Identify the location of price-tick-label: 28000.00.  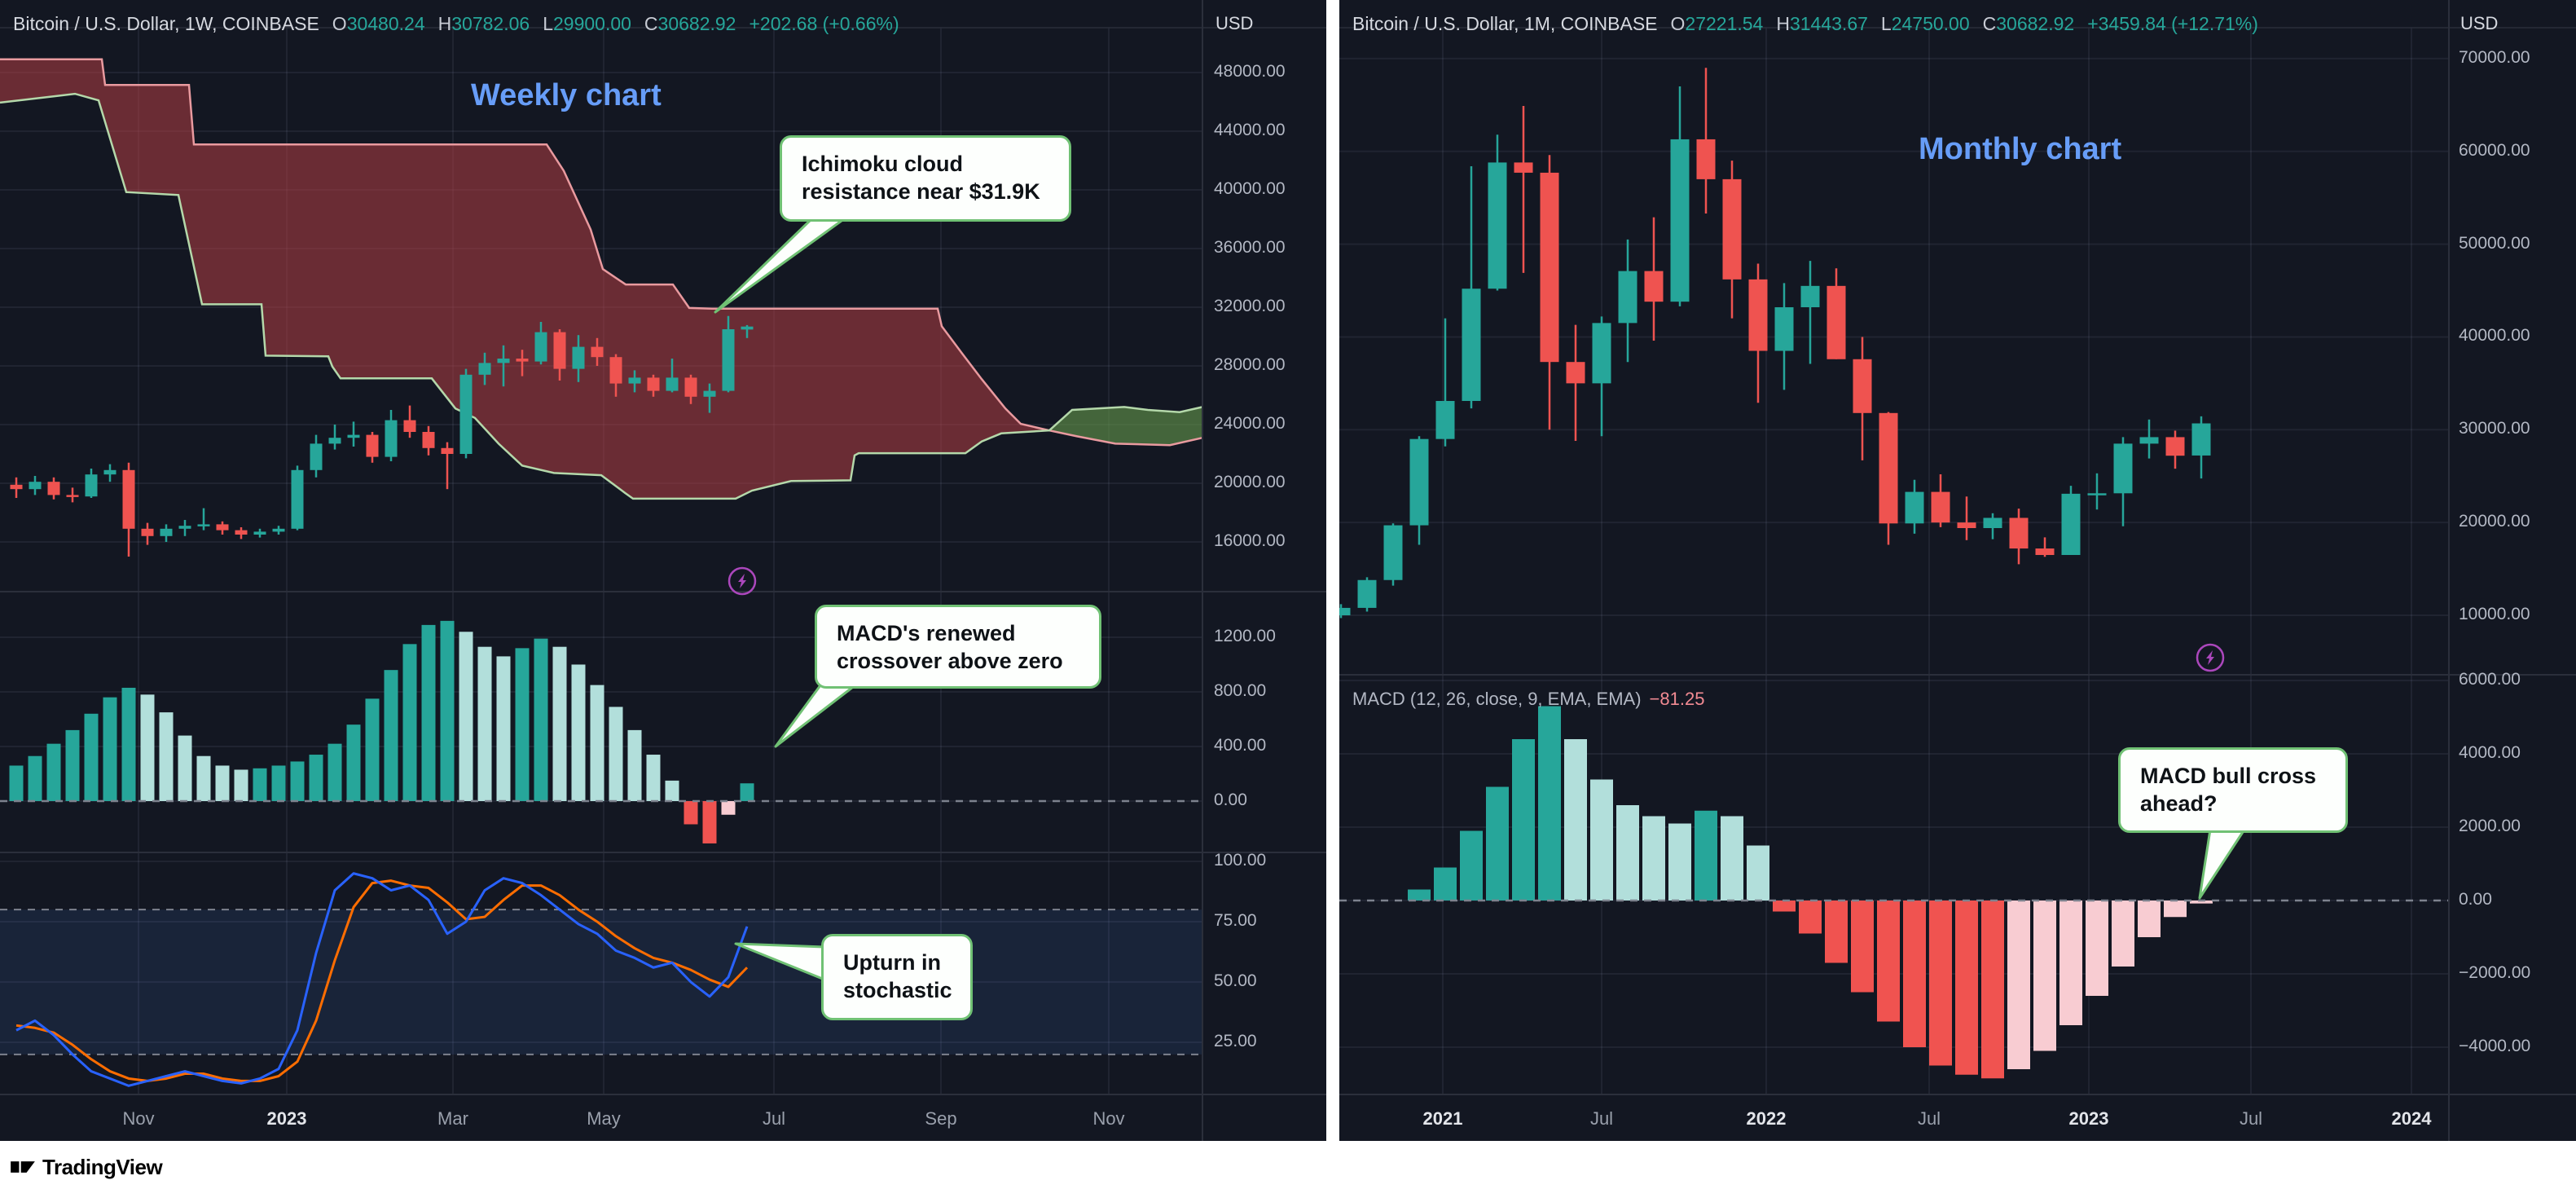
(1250, 364).